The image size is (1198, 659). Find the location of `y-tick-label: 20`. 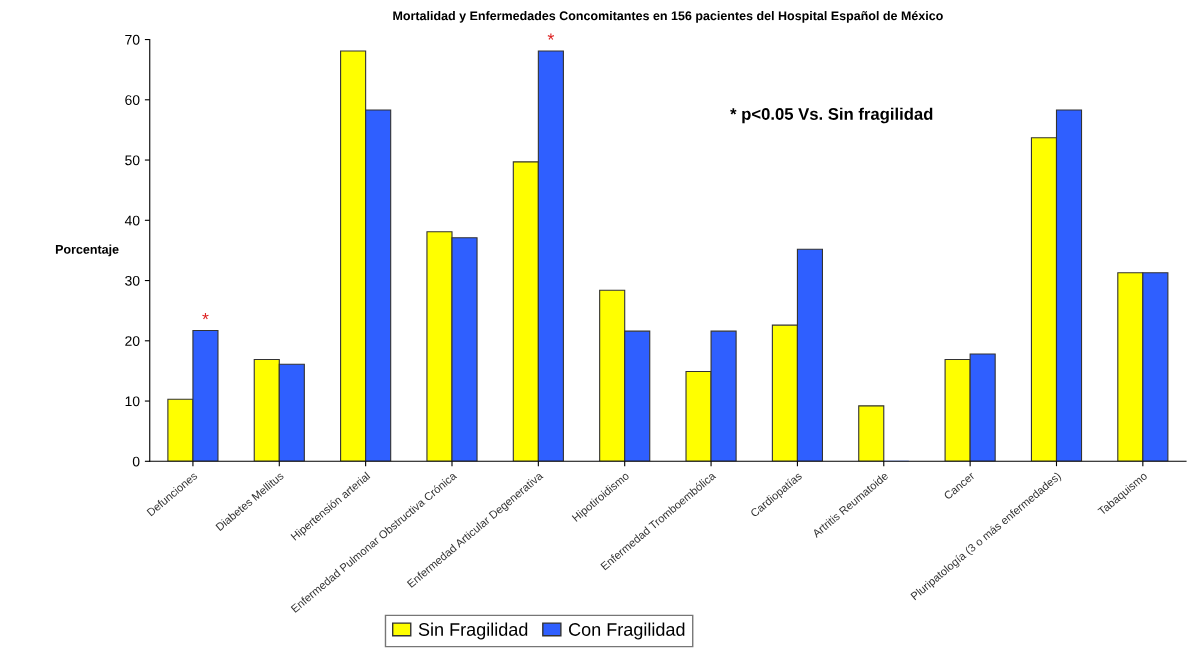

y-tick-label: 20 is located at coordinates (132, 341).